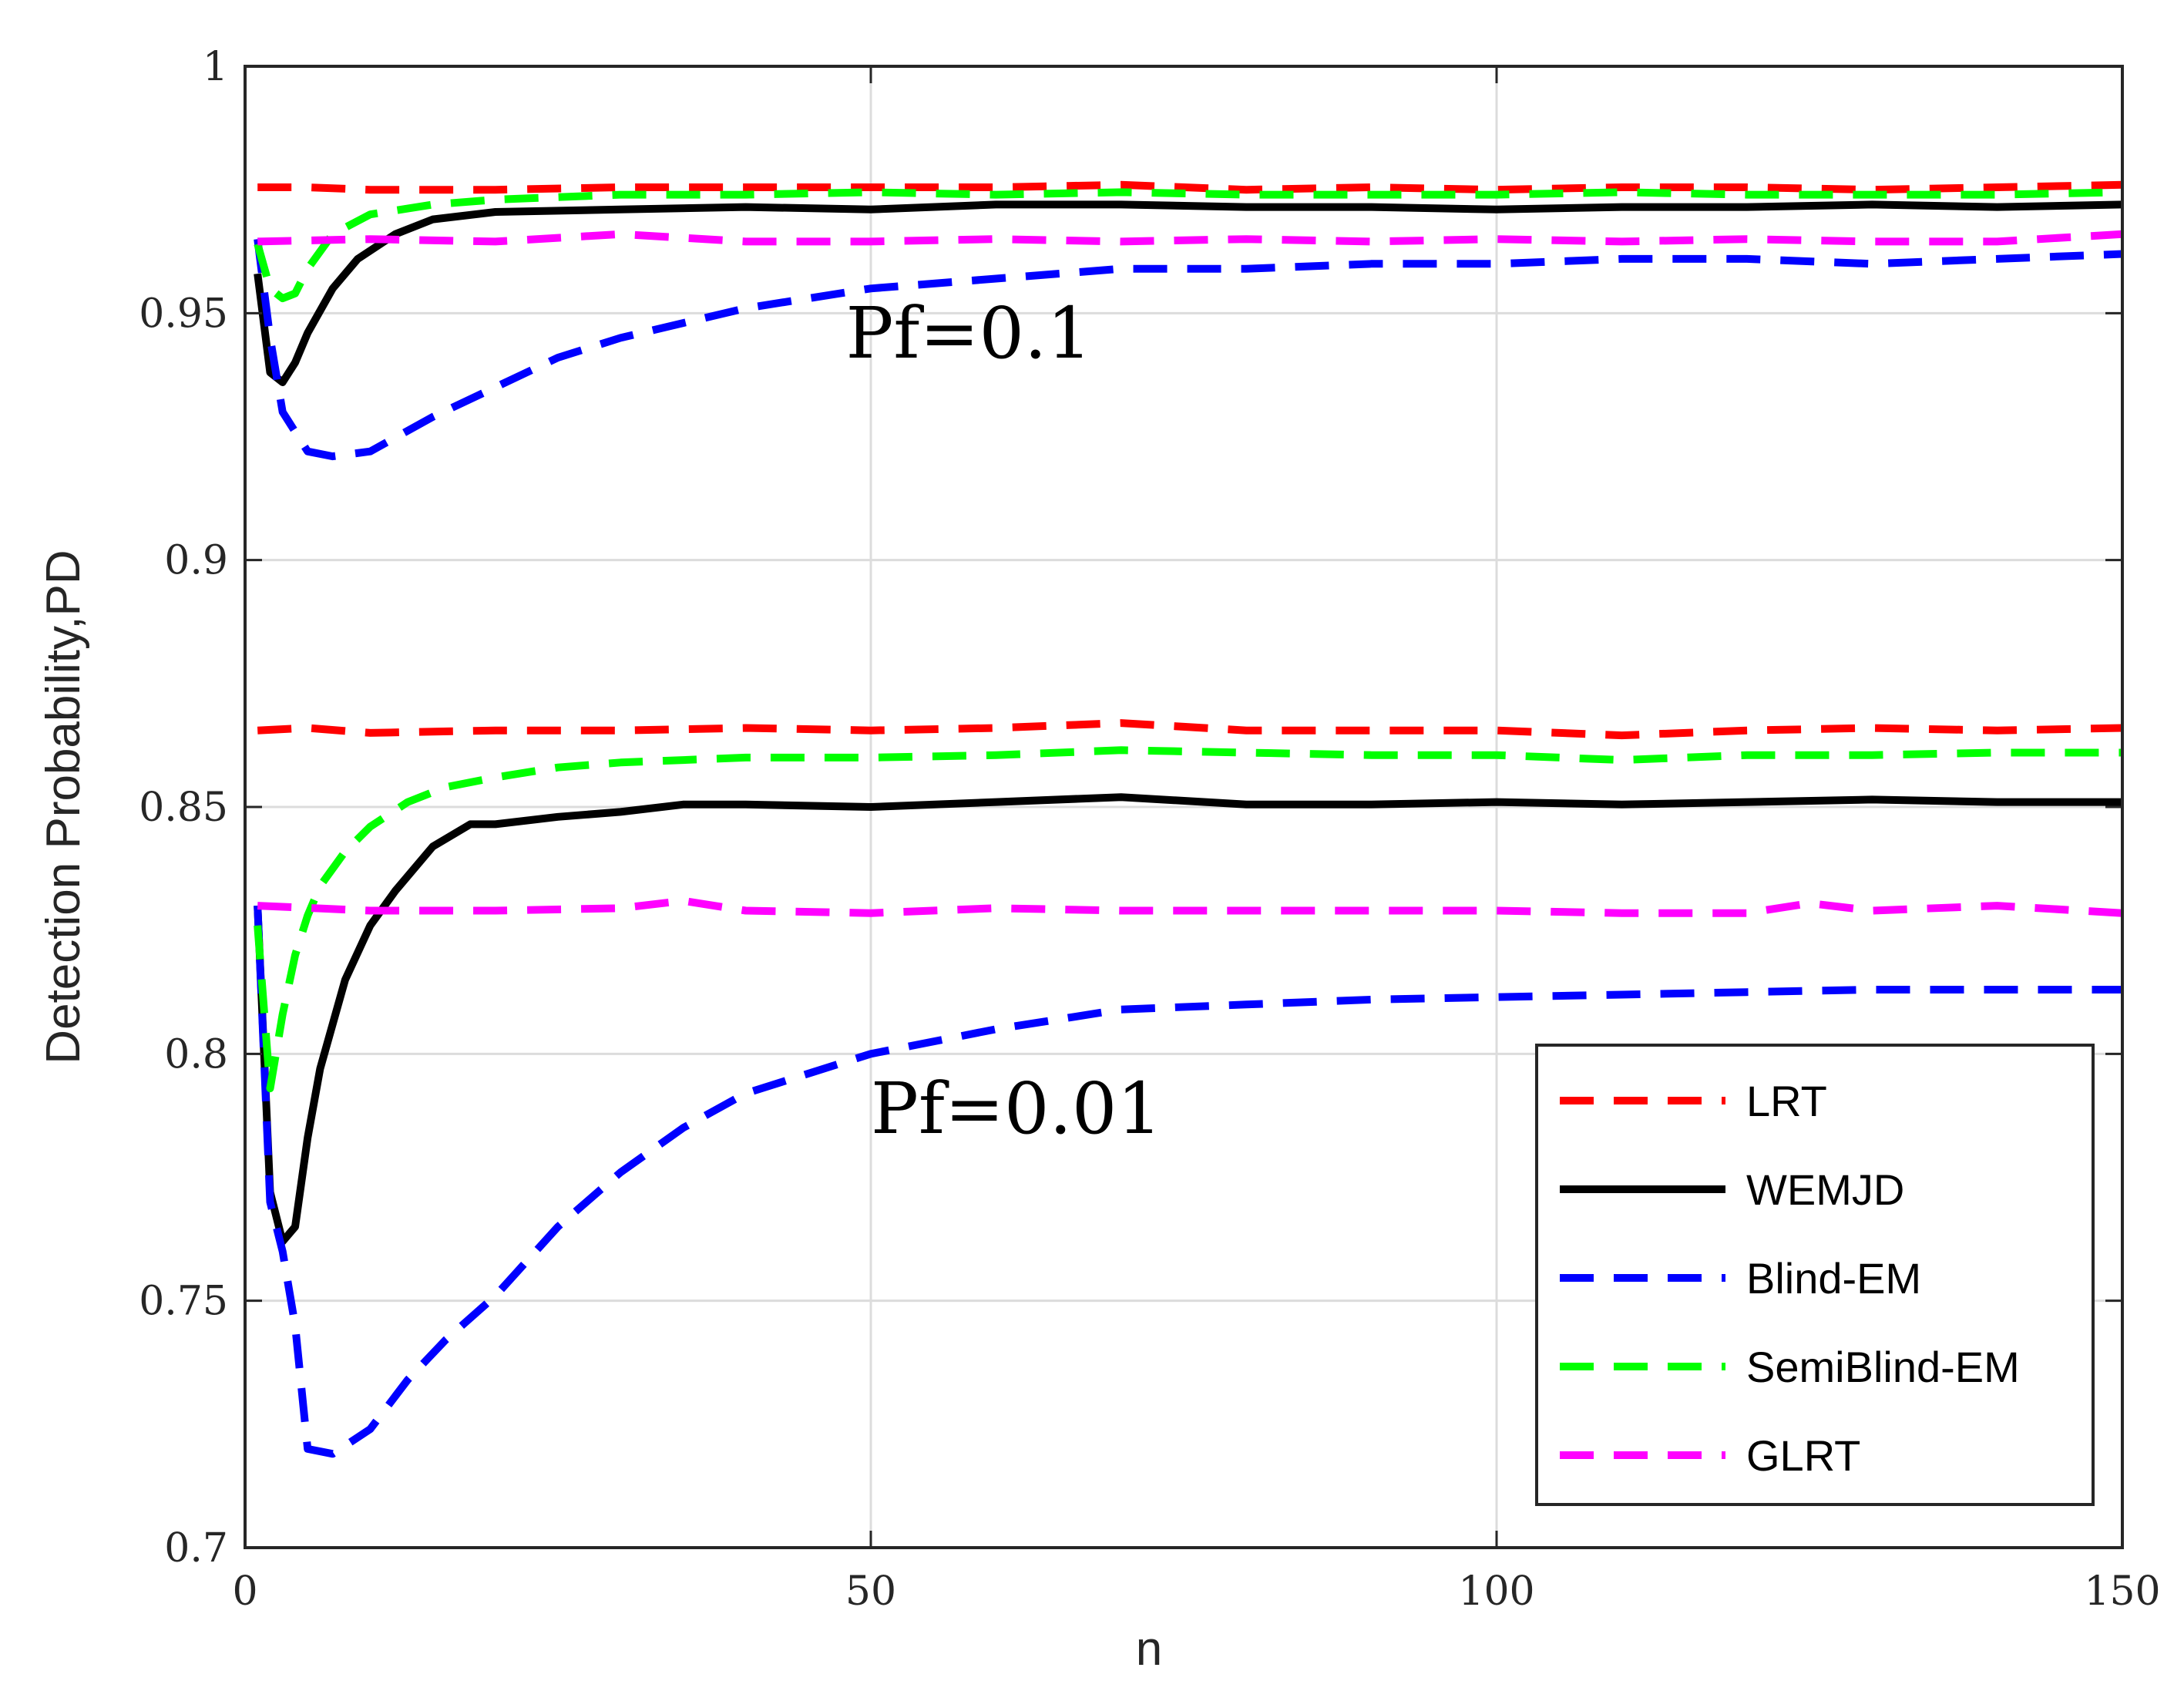 This screenshot has height=1681, width=2184. What do you see at coordinates (2122, 1591) in the screenshot?
I see `x-tick-label: 150` at bounding box center [2122, 1591].